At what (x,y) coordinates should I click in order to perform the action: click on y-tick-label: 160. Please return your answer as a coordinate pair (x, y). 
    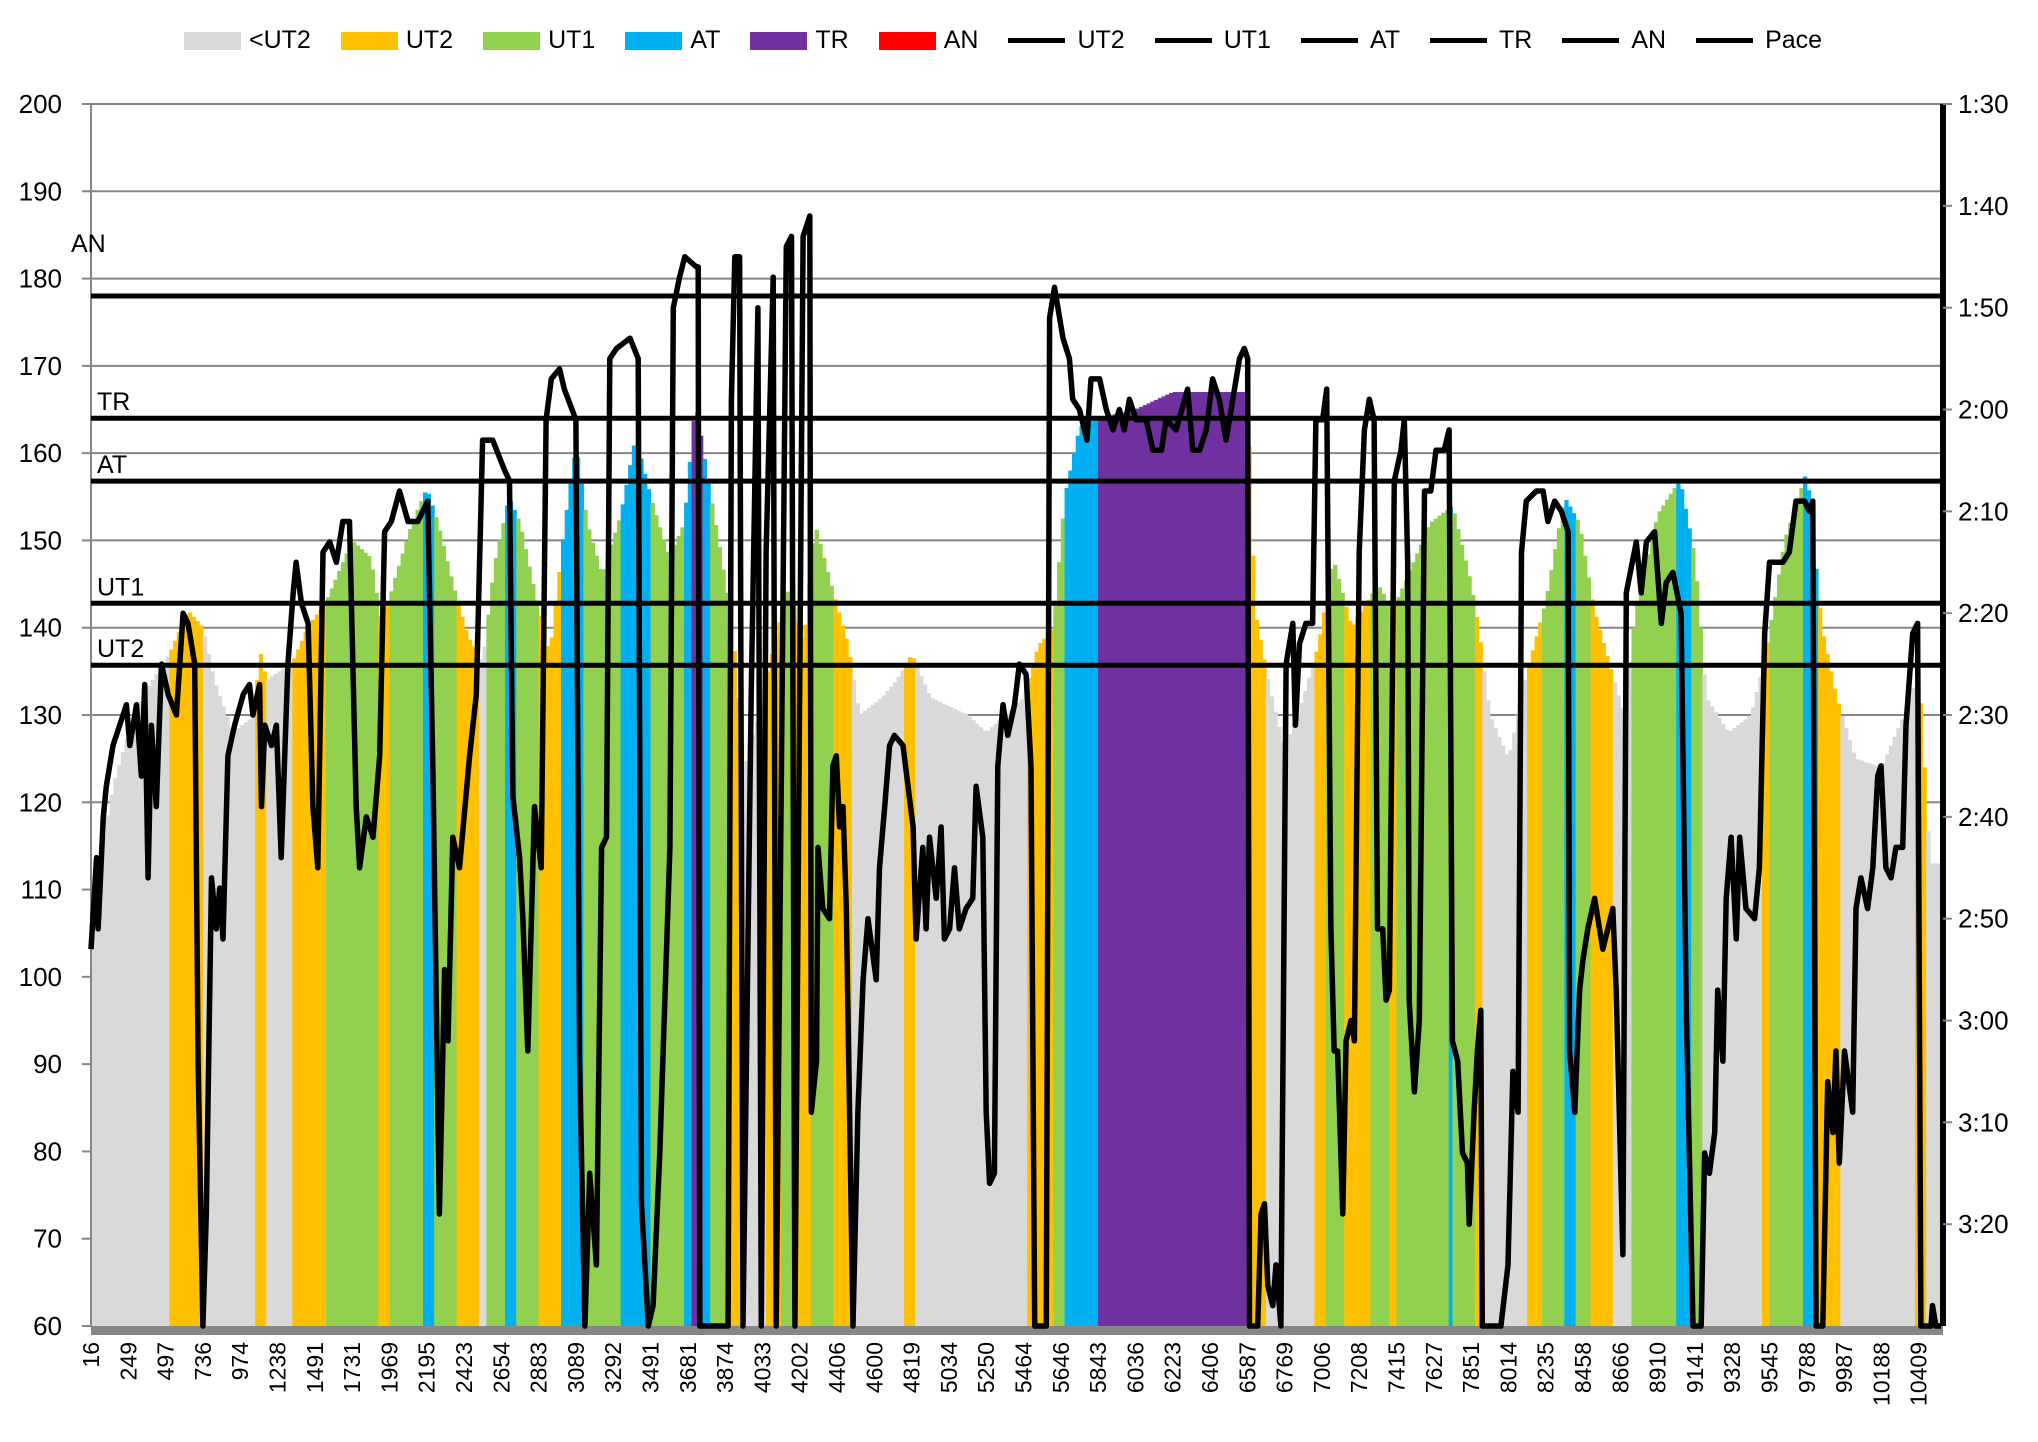
    Looking at the image, I should click on (40, 453).